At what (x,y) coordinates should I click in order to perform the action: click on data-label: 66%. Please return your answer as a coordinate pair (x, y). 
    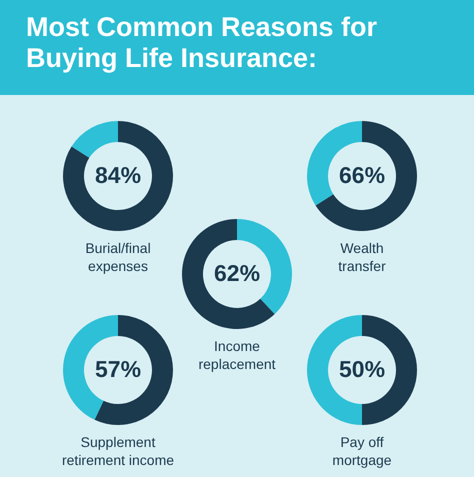
    Looking at the image, I should click on (362, 175).